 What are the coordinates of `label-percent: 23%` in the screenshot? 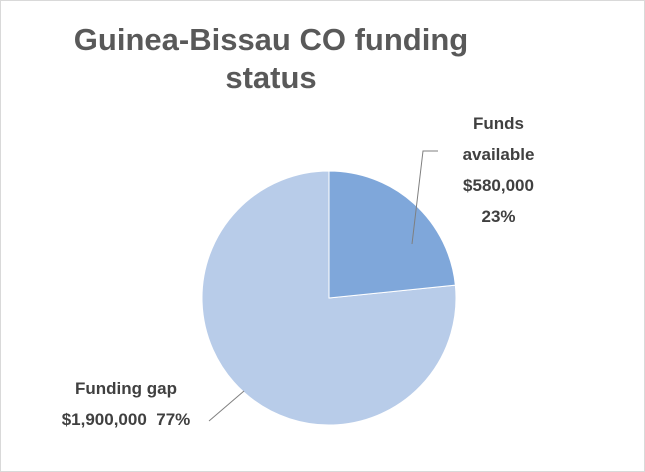 It's located at (498, 216).